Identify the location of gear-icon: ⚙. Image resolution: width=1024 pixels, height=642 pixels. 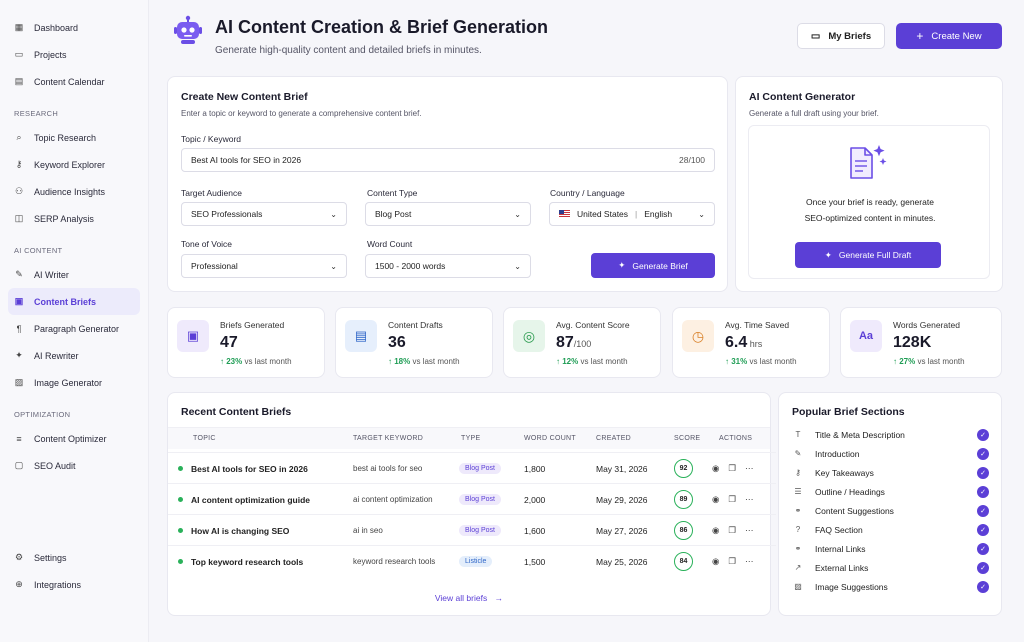
(19, 557).